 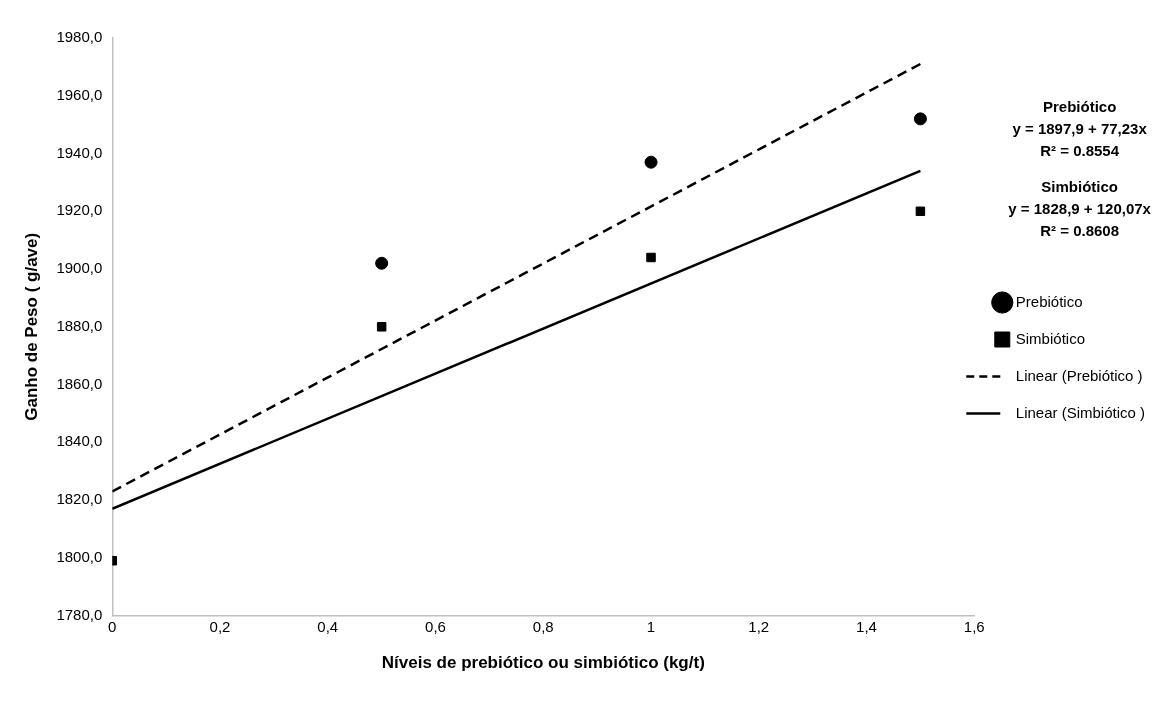 What do you see at coordinates (79, 441) in the screenshot?
I see `y-tick-label: 1840,0` at bounding box center [79, 441].